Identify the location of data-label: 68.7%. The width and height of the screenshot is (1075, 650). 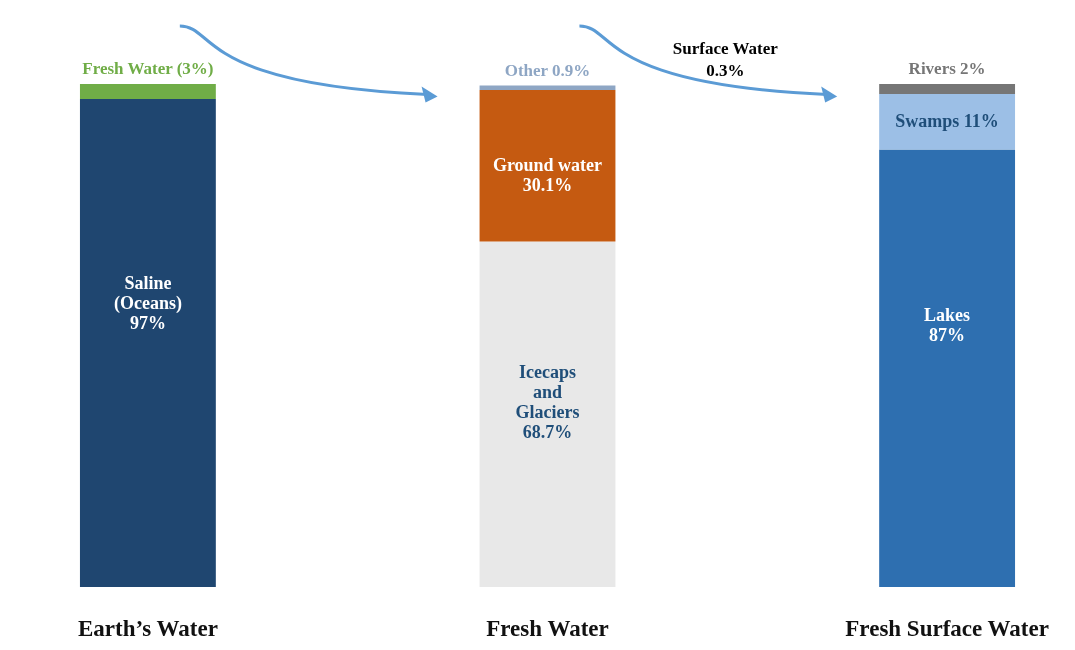
(547, 431).